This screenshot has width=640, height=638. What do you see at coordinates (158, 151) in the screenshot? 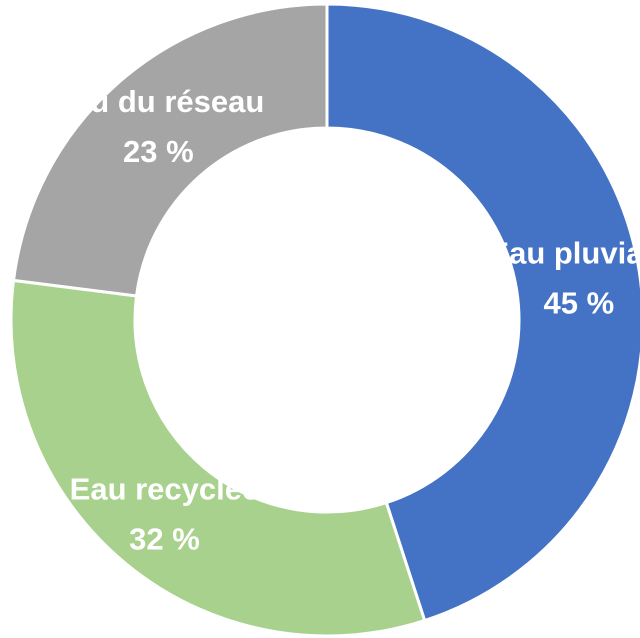
I see `segment-value-label: 23 %` at bounding box center [158, 151].